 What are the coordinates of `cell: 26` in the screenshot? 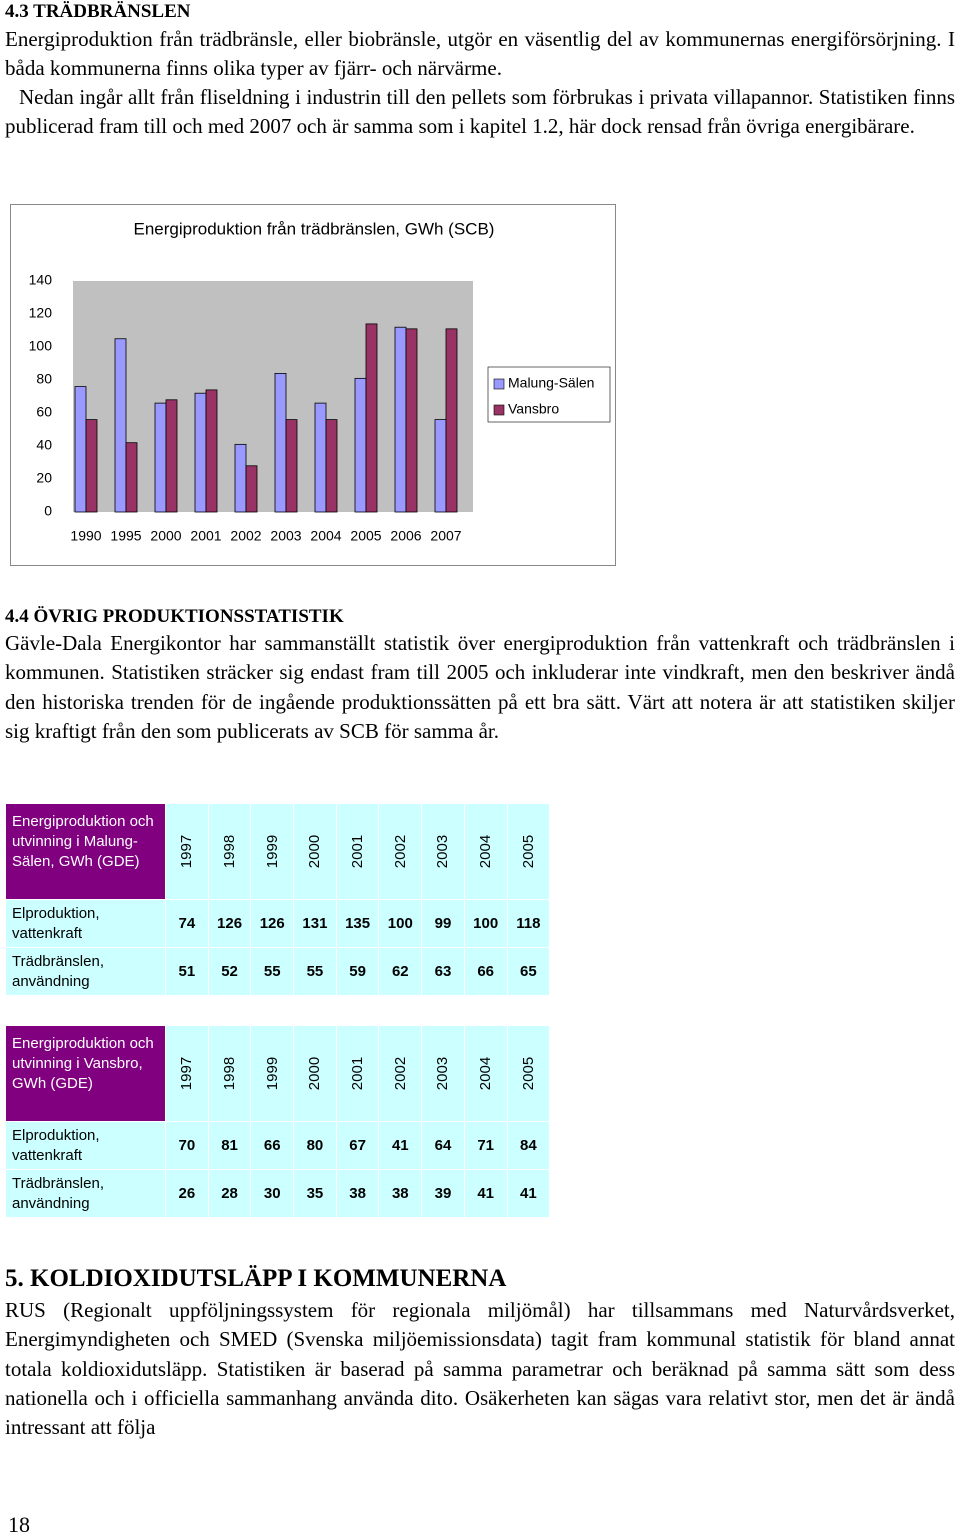 It's located at (187, 1193).